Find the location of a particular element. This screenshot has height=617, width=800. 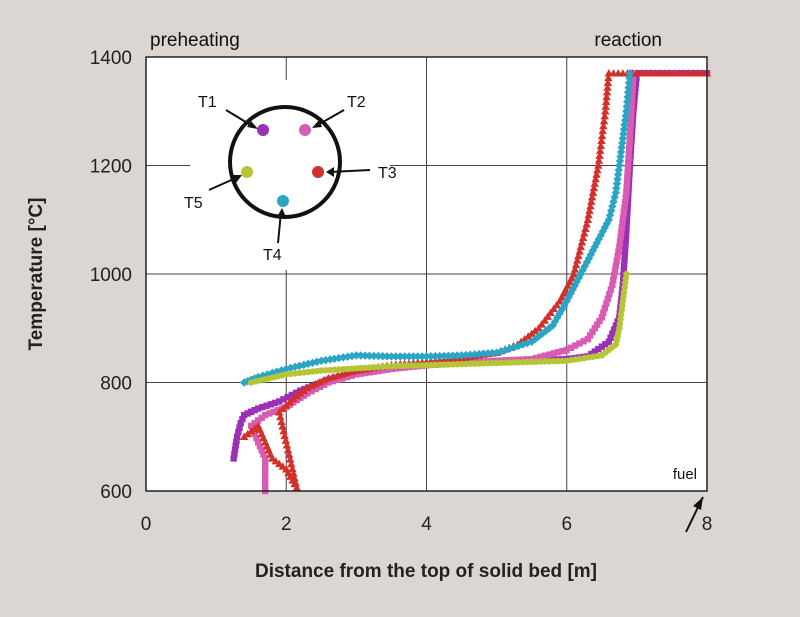

y-tick-label: 1400 is located at coordinates (111, 58).